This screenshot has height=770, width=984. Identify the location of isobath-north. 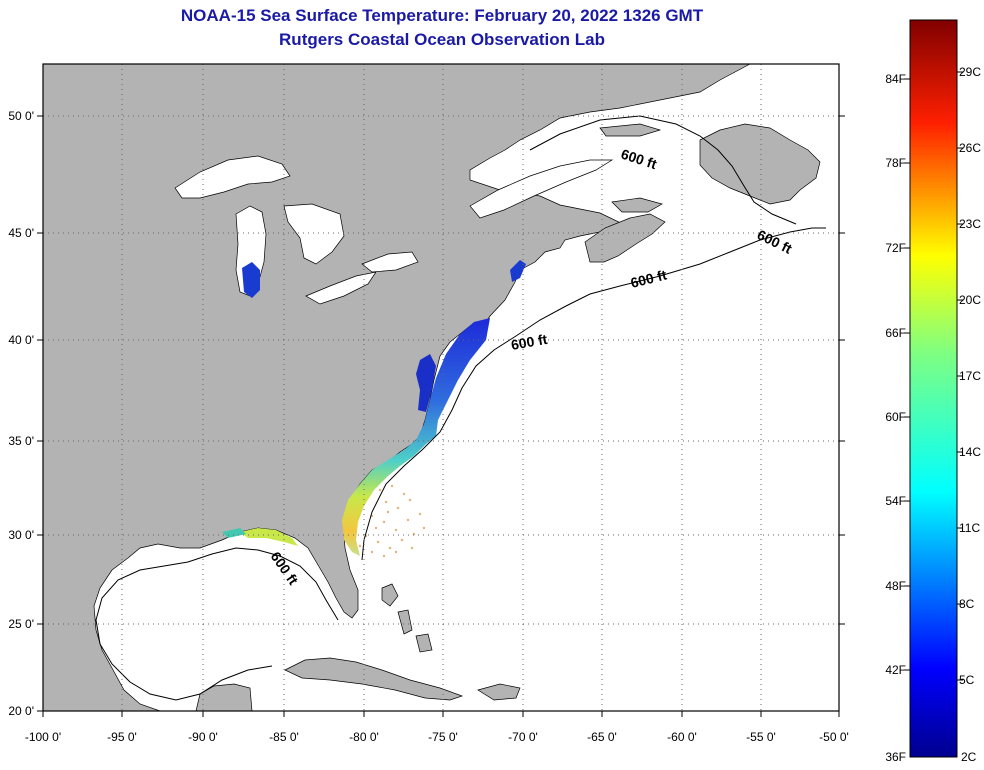
(663, 170).